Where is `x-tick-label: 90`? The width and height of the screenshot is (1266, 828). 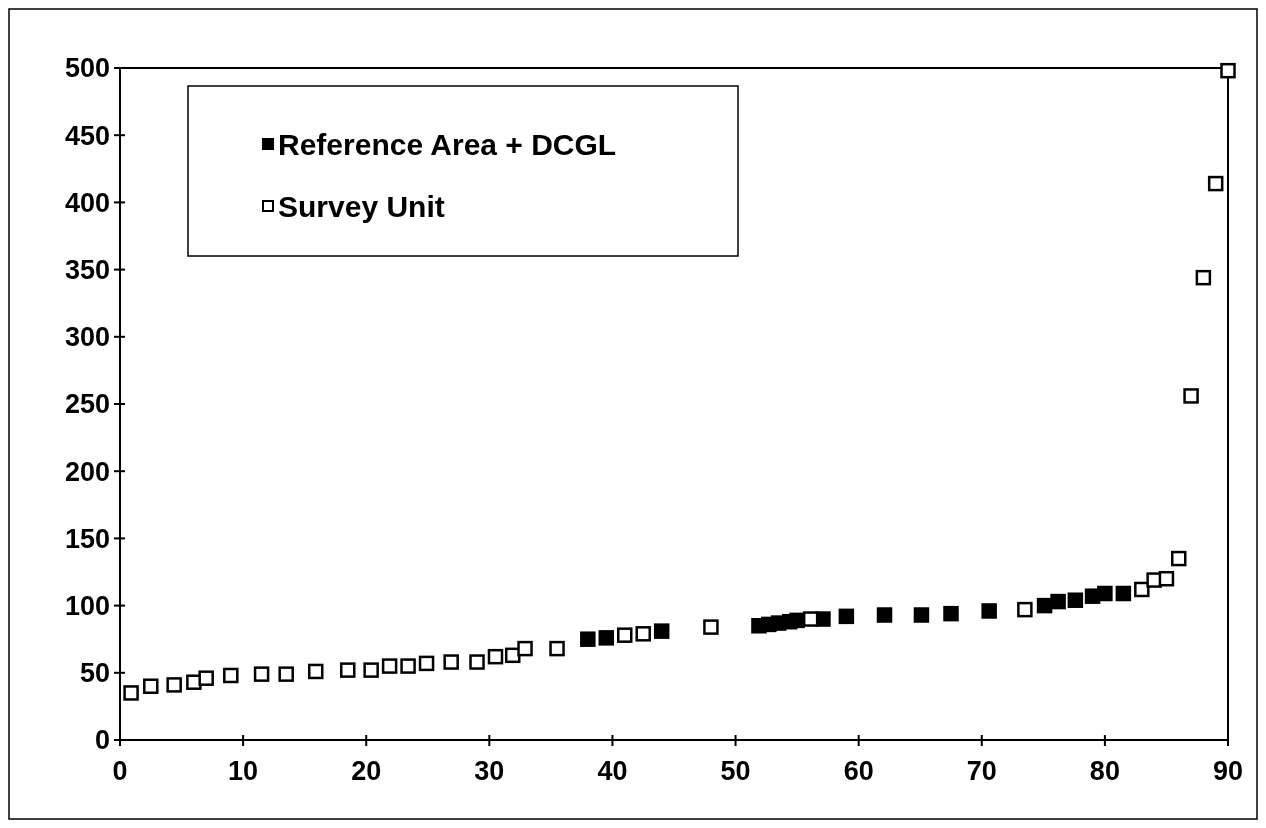 x-tick-label: 90 is located at coordinates (1228, 771).